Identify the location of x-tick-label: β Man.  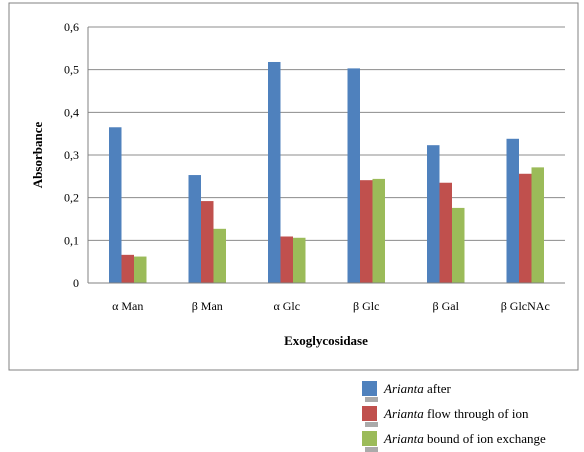
(207, 306).